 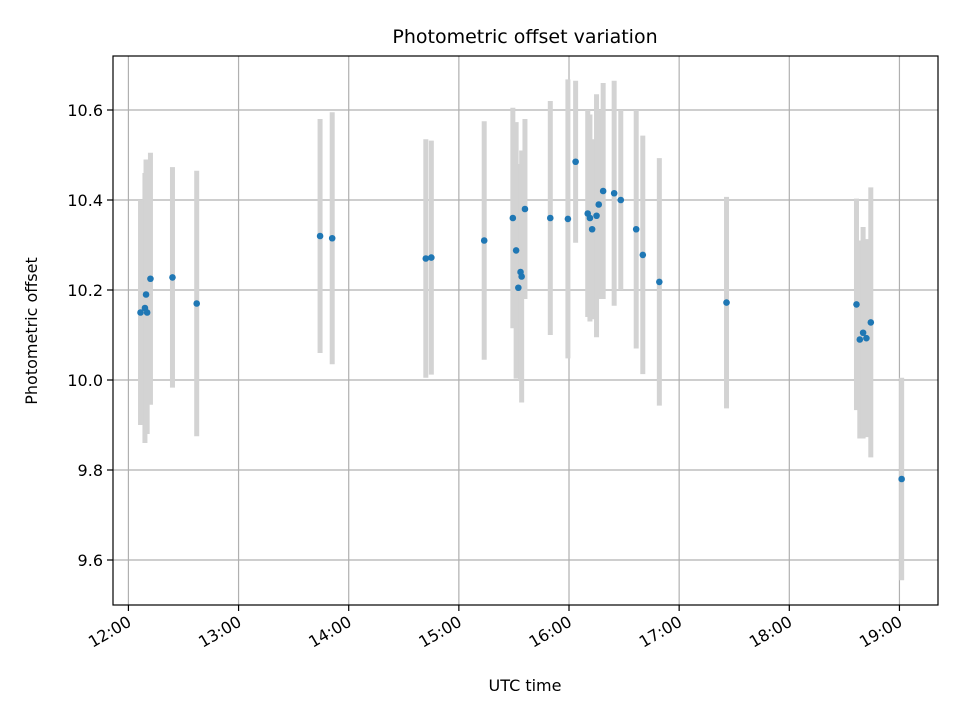 I want to click on chart-title: Photometric offset variation, so click(x=524, y=37).